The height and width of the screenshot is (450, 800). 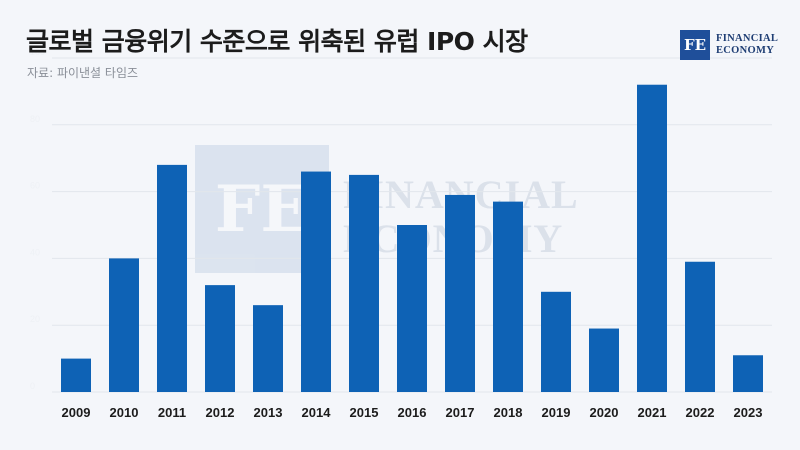 What do you see at coordinates (700, 412) in the screenshot?
I see `x-tick-label: 2022` at bounding box center [700, 412].